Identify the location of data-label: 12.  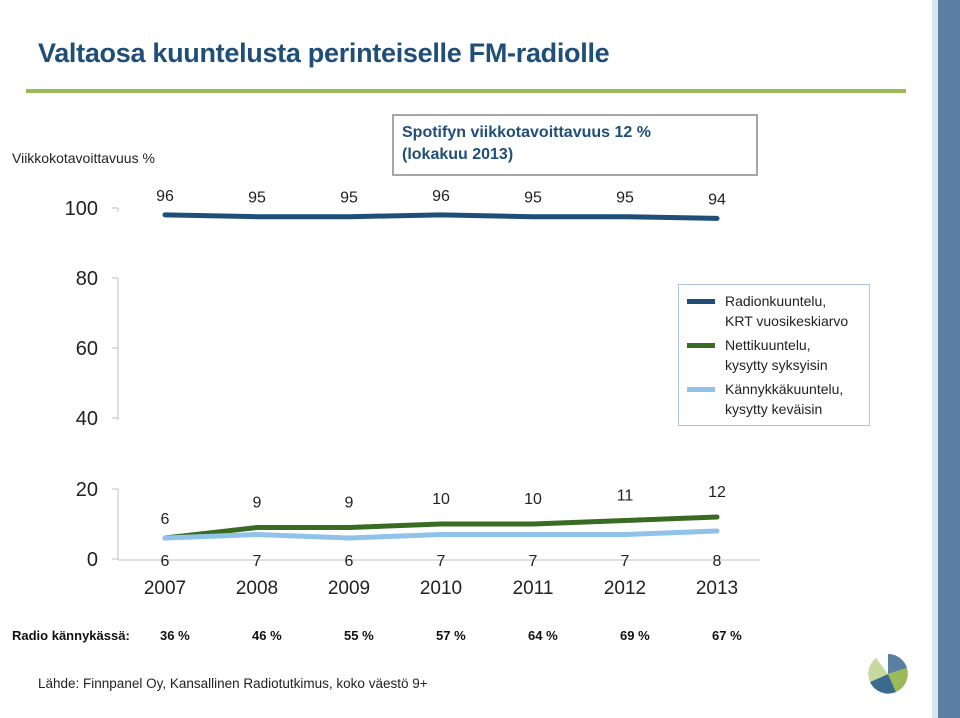
(717, 492).